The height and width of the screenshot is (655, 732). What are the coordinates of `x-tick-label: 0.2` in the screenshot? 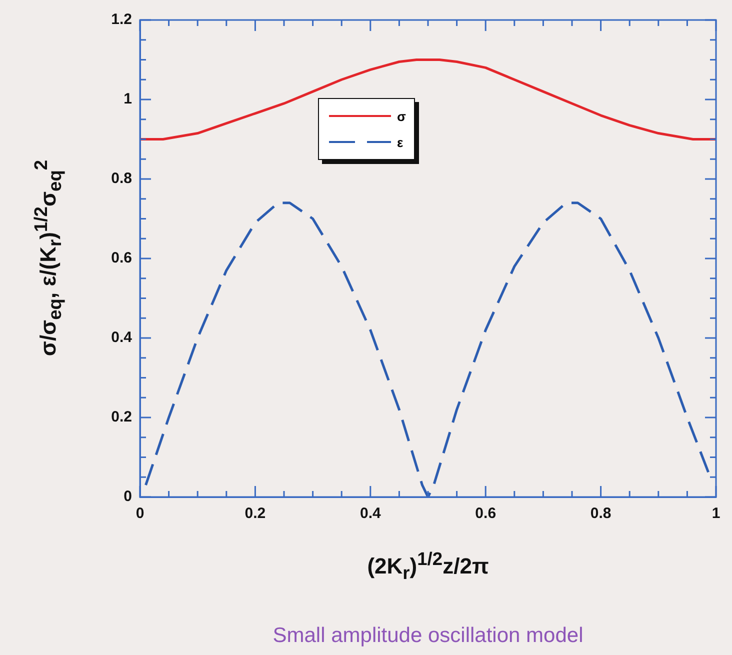 It's located at (255, 513).